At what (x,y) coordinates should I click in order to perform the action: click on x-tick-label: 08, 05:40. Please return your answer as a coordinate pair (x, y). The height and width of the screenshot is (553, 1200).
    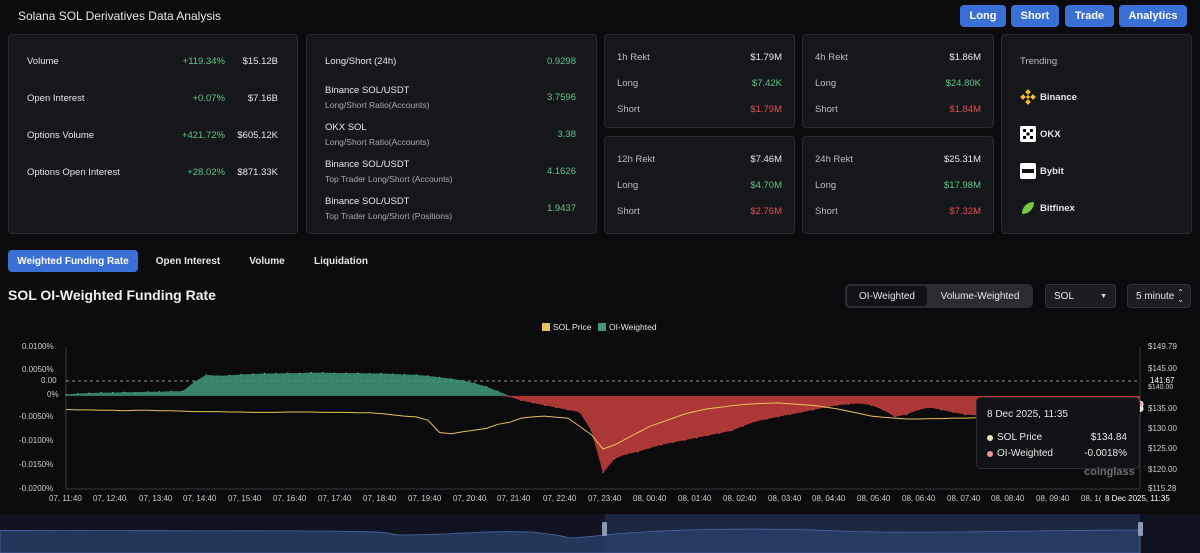
    Looking at the image, I should click on (873, 498).